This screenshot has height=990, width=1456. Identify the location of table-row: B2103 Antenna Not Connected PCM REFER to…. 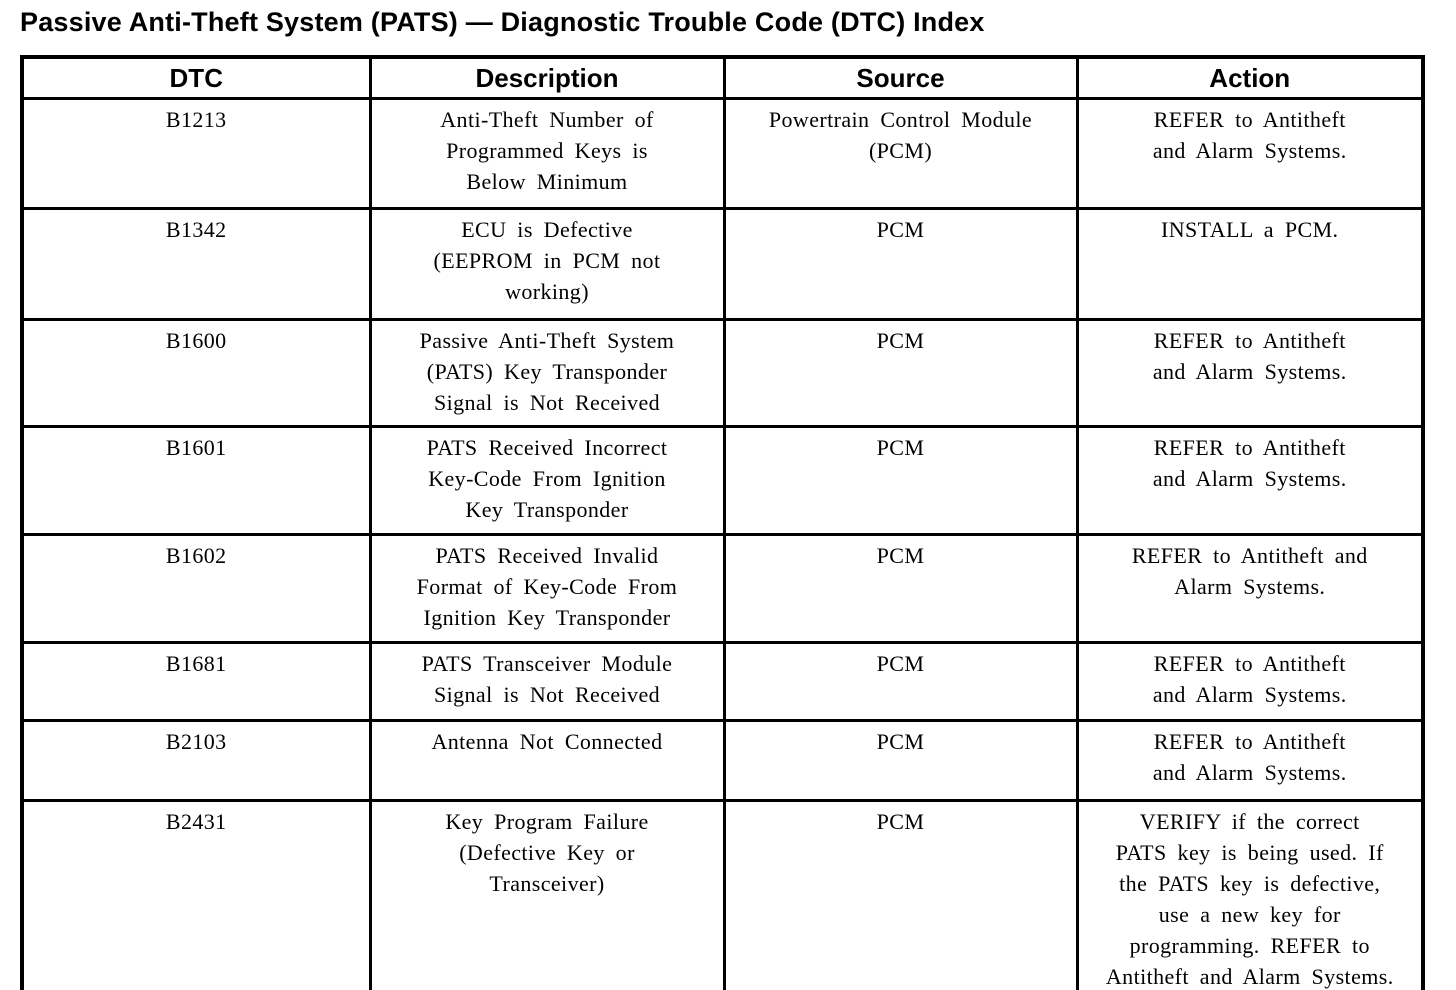
(722, 760).